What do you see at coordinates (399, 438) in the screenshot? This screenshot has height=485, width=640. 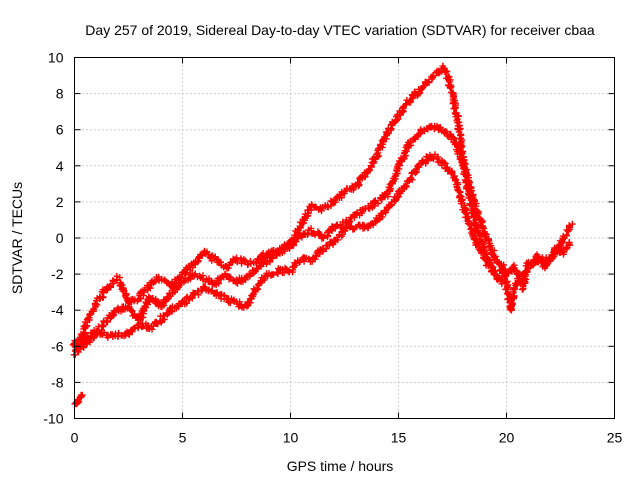 I see `x-tick-label: 15` at bounding box center [399, 438].